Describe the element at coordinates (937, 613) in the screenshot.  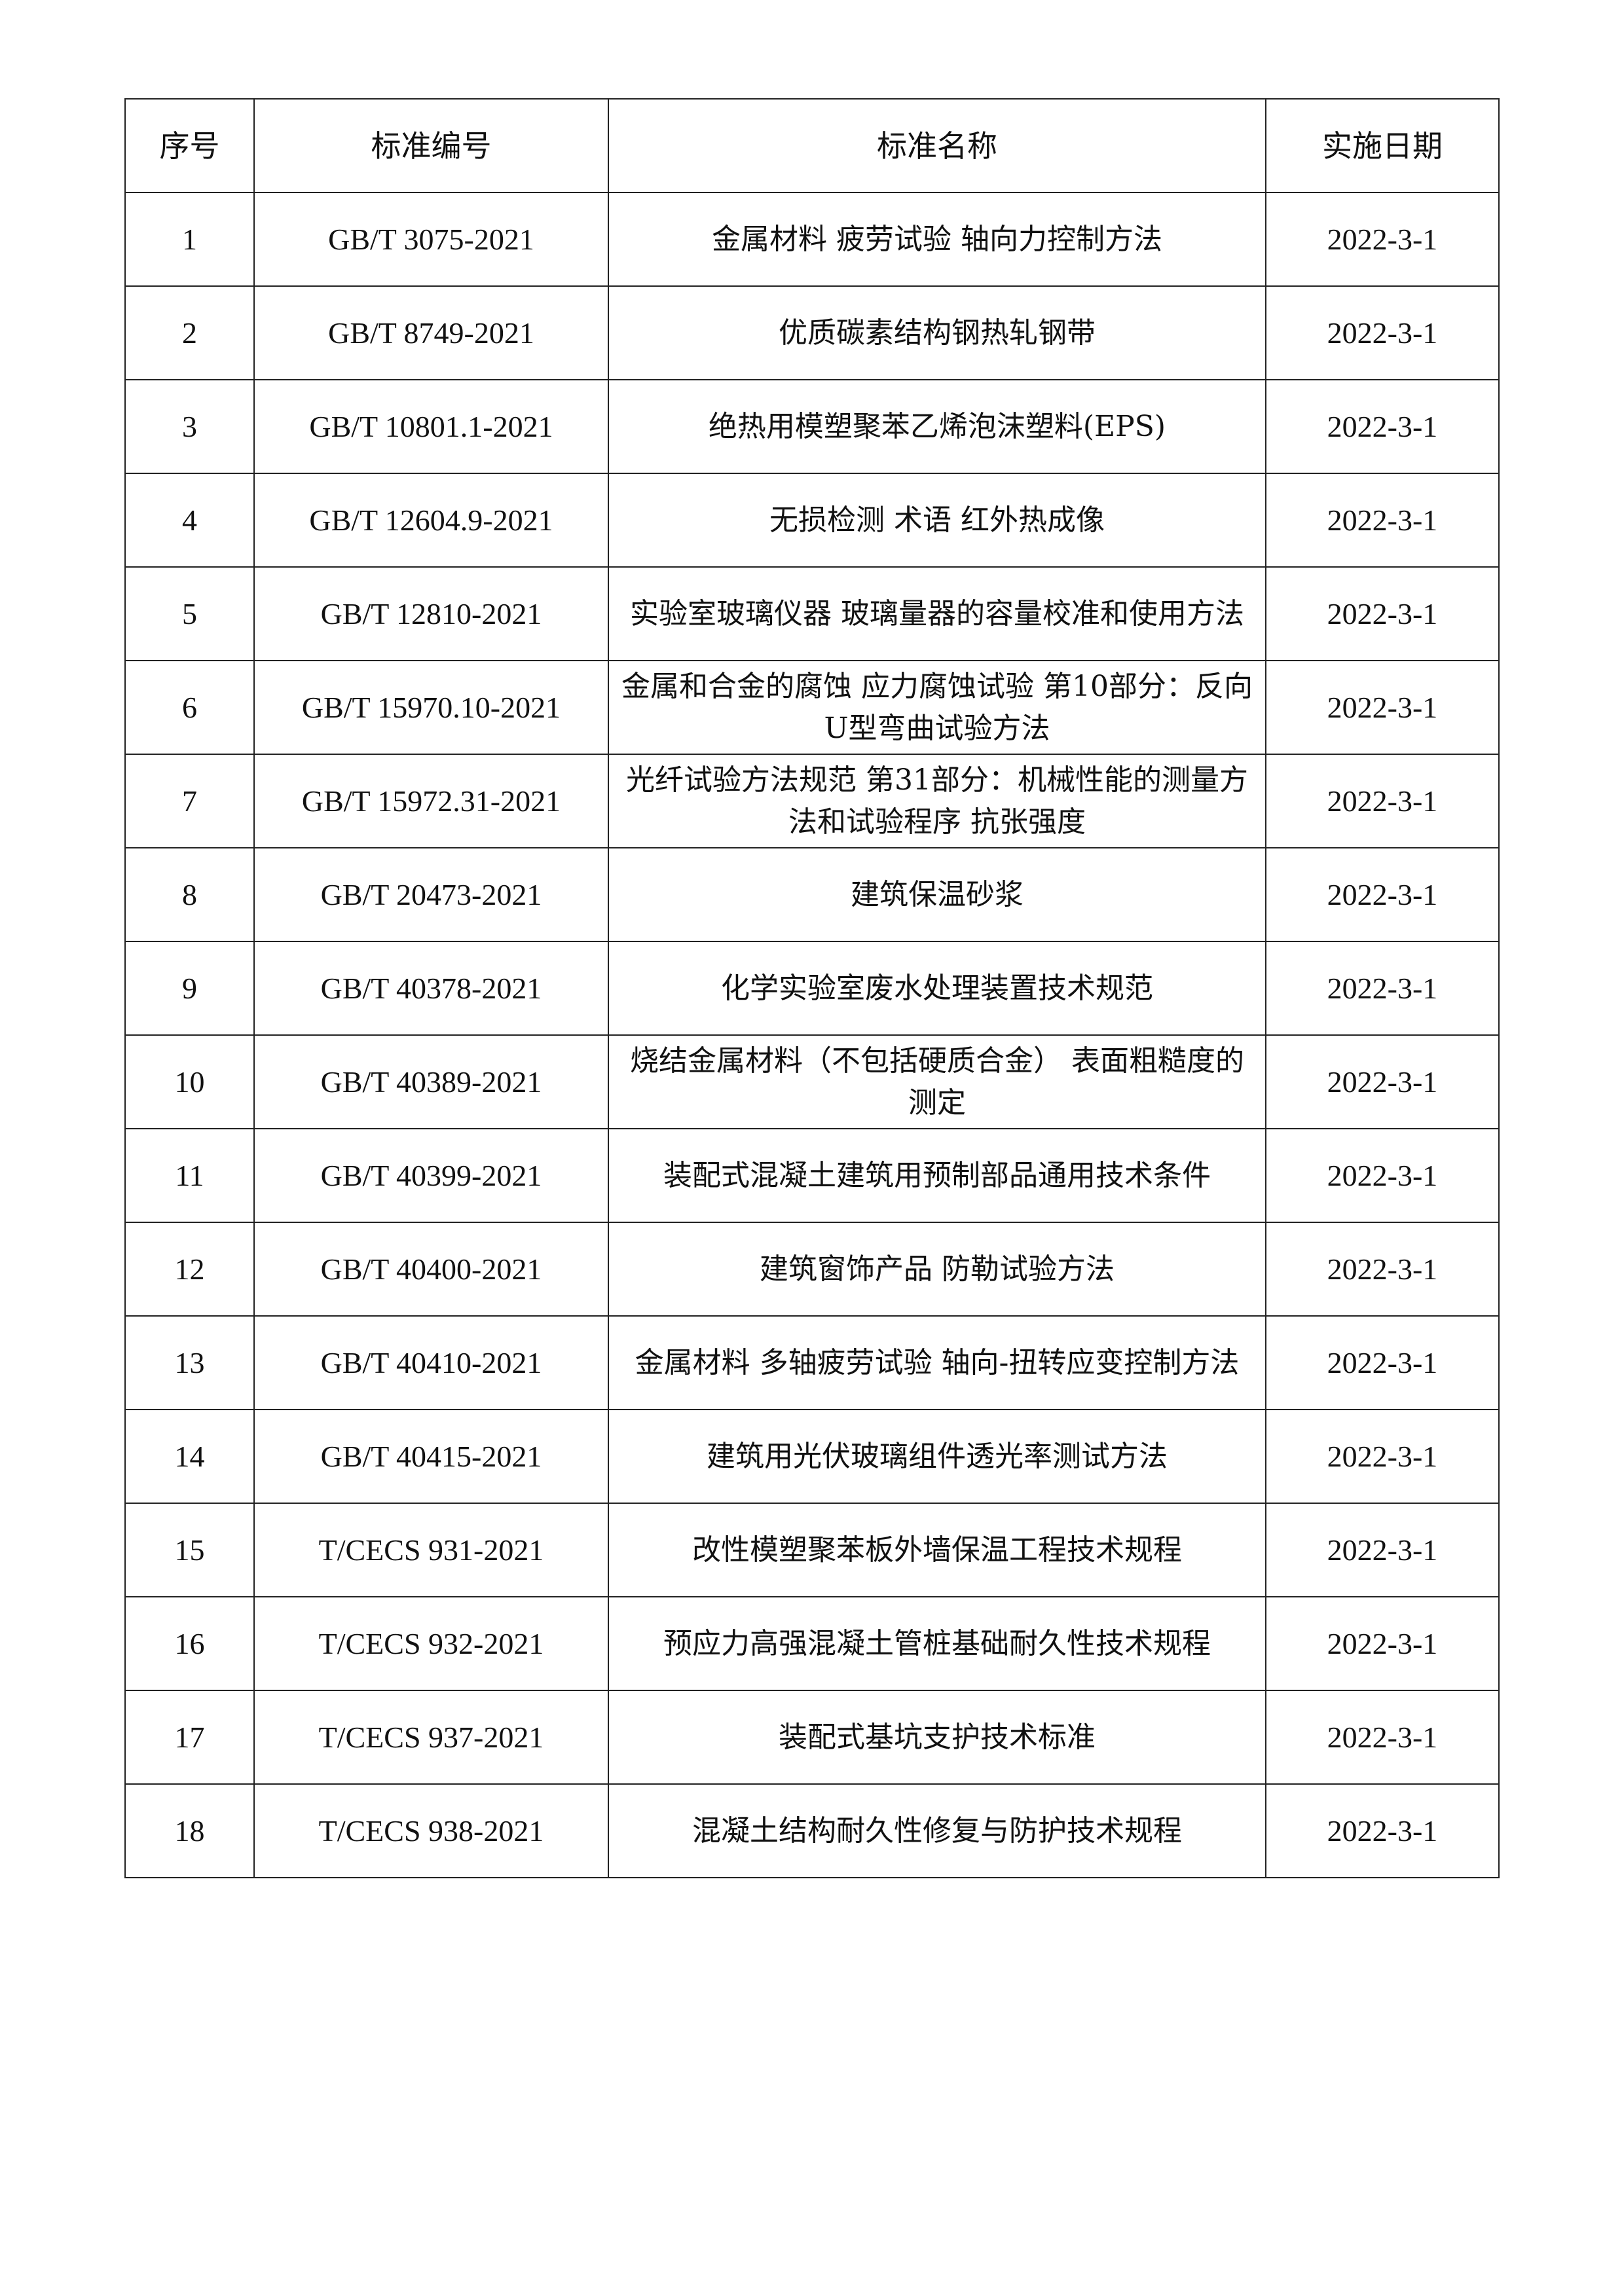
I see `standard-name: 实验室玻璃仪器 玻璃量器的容量校准和使用方法` at that location.